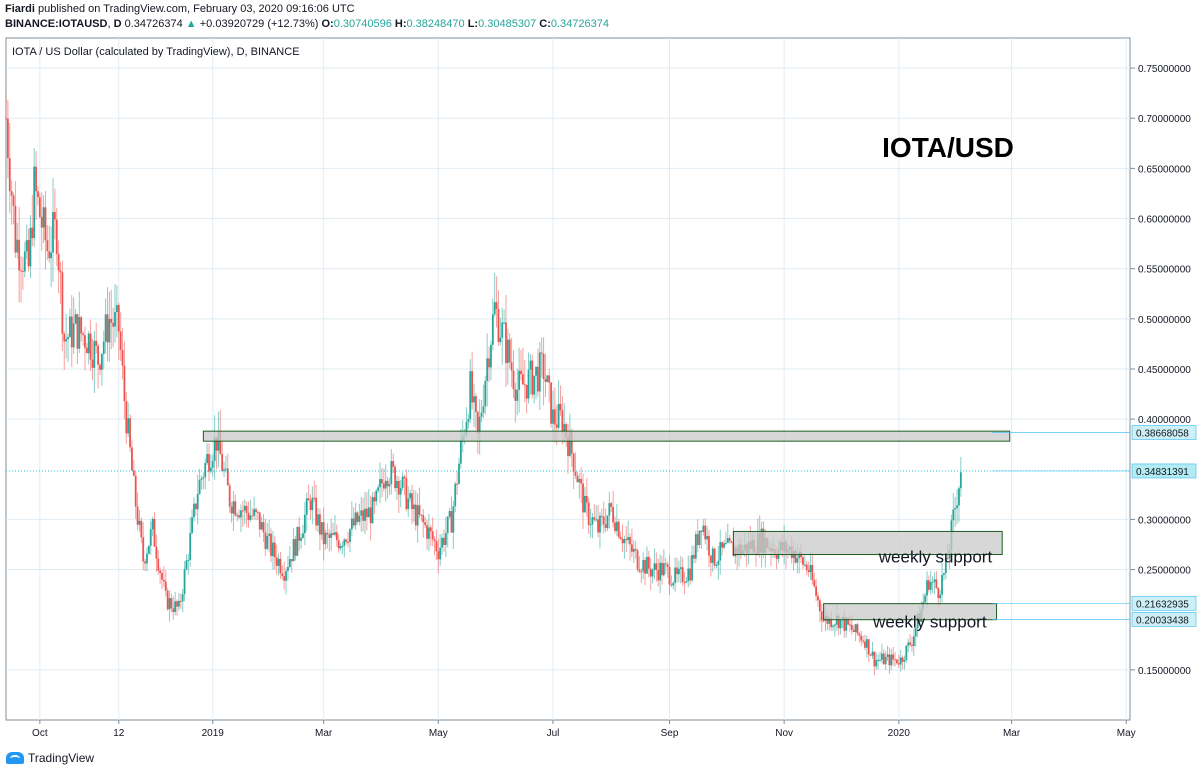 The height and width of the screenshot is (776, 1200). I want to click on author-name: Fiardi, so click(20, 9).